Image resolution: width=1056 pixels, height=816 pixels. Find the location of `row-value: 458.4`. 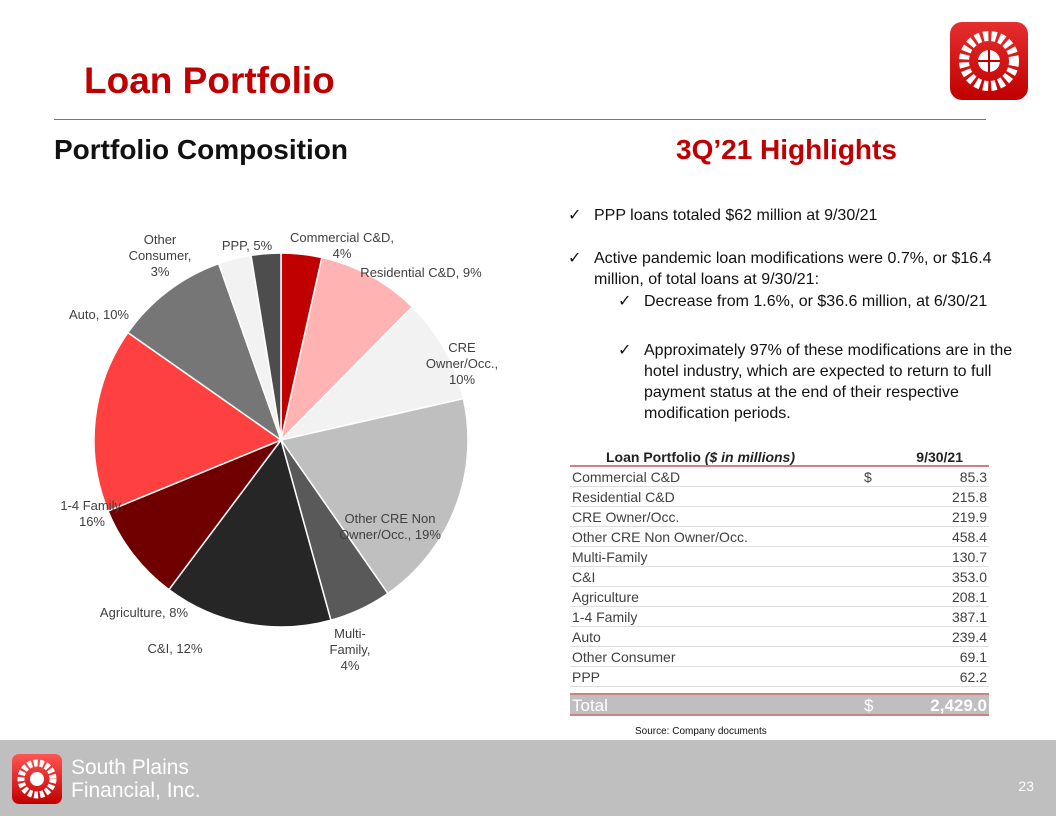

row-value: 458.4 is located at coordinates (969, 537).